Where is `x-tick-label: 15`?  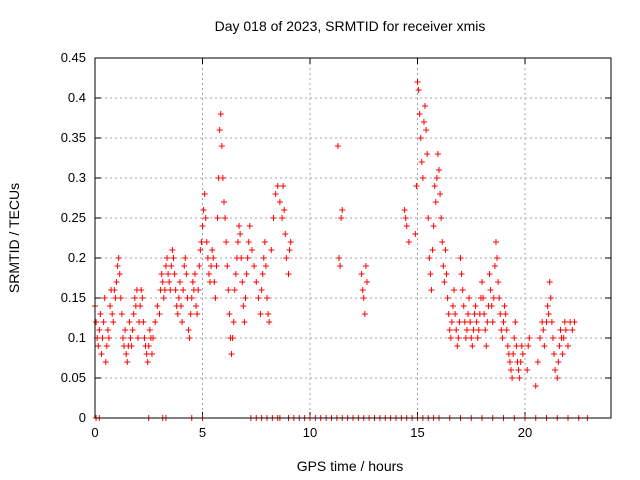 x-tick-label: 15 is located at coordinates (417, 432).